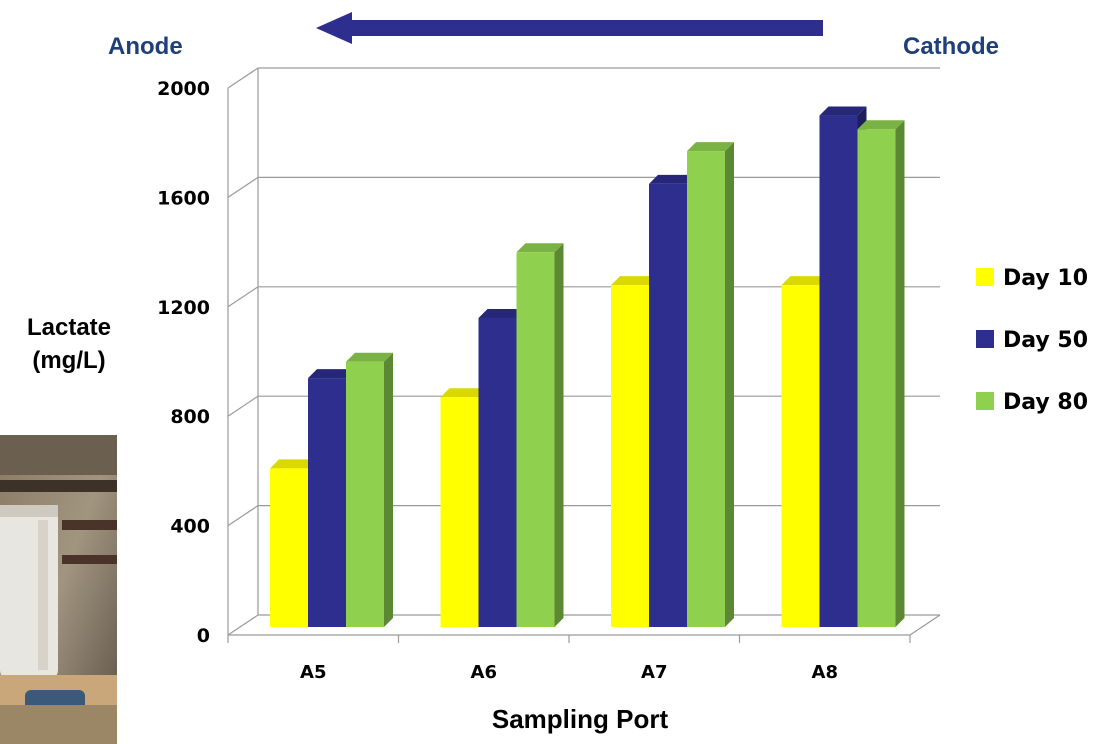 This screenshot has height=744, width=1115. What do you see at coordinates (925, 625) in the screenshot?
I see `floor-right-edge` at bounding box center [925, 625].